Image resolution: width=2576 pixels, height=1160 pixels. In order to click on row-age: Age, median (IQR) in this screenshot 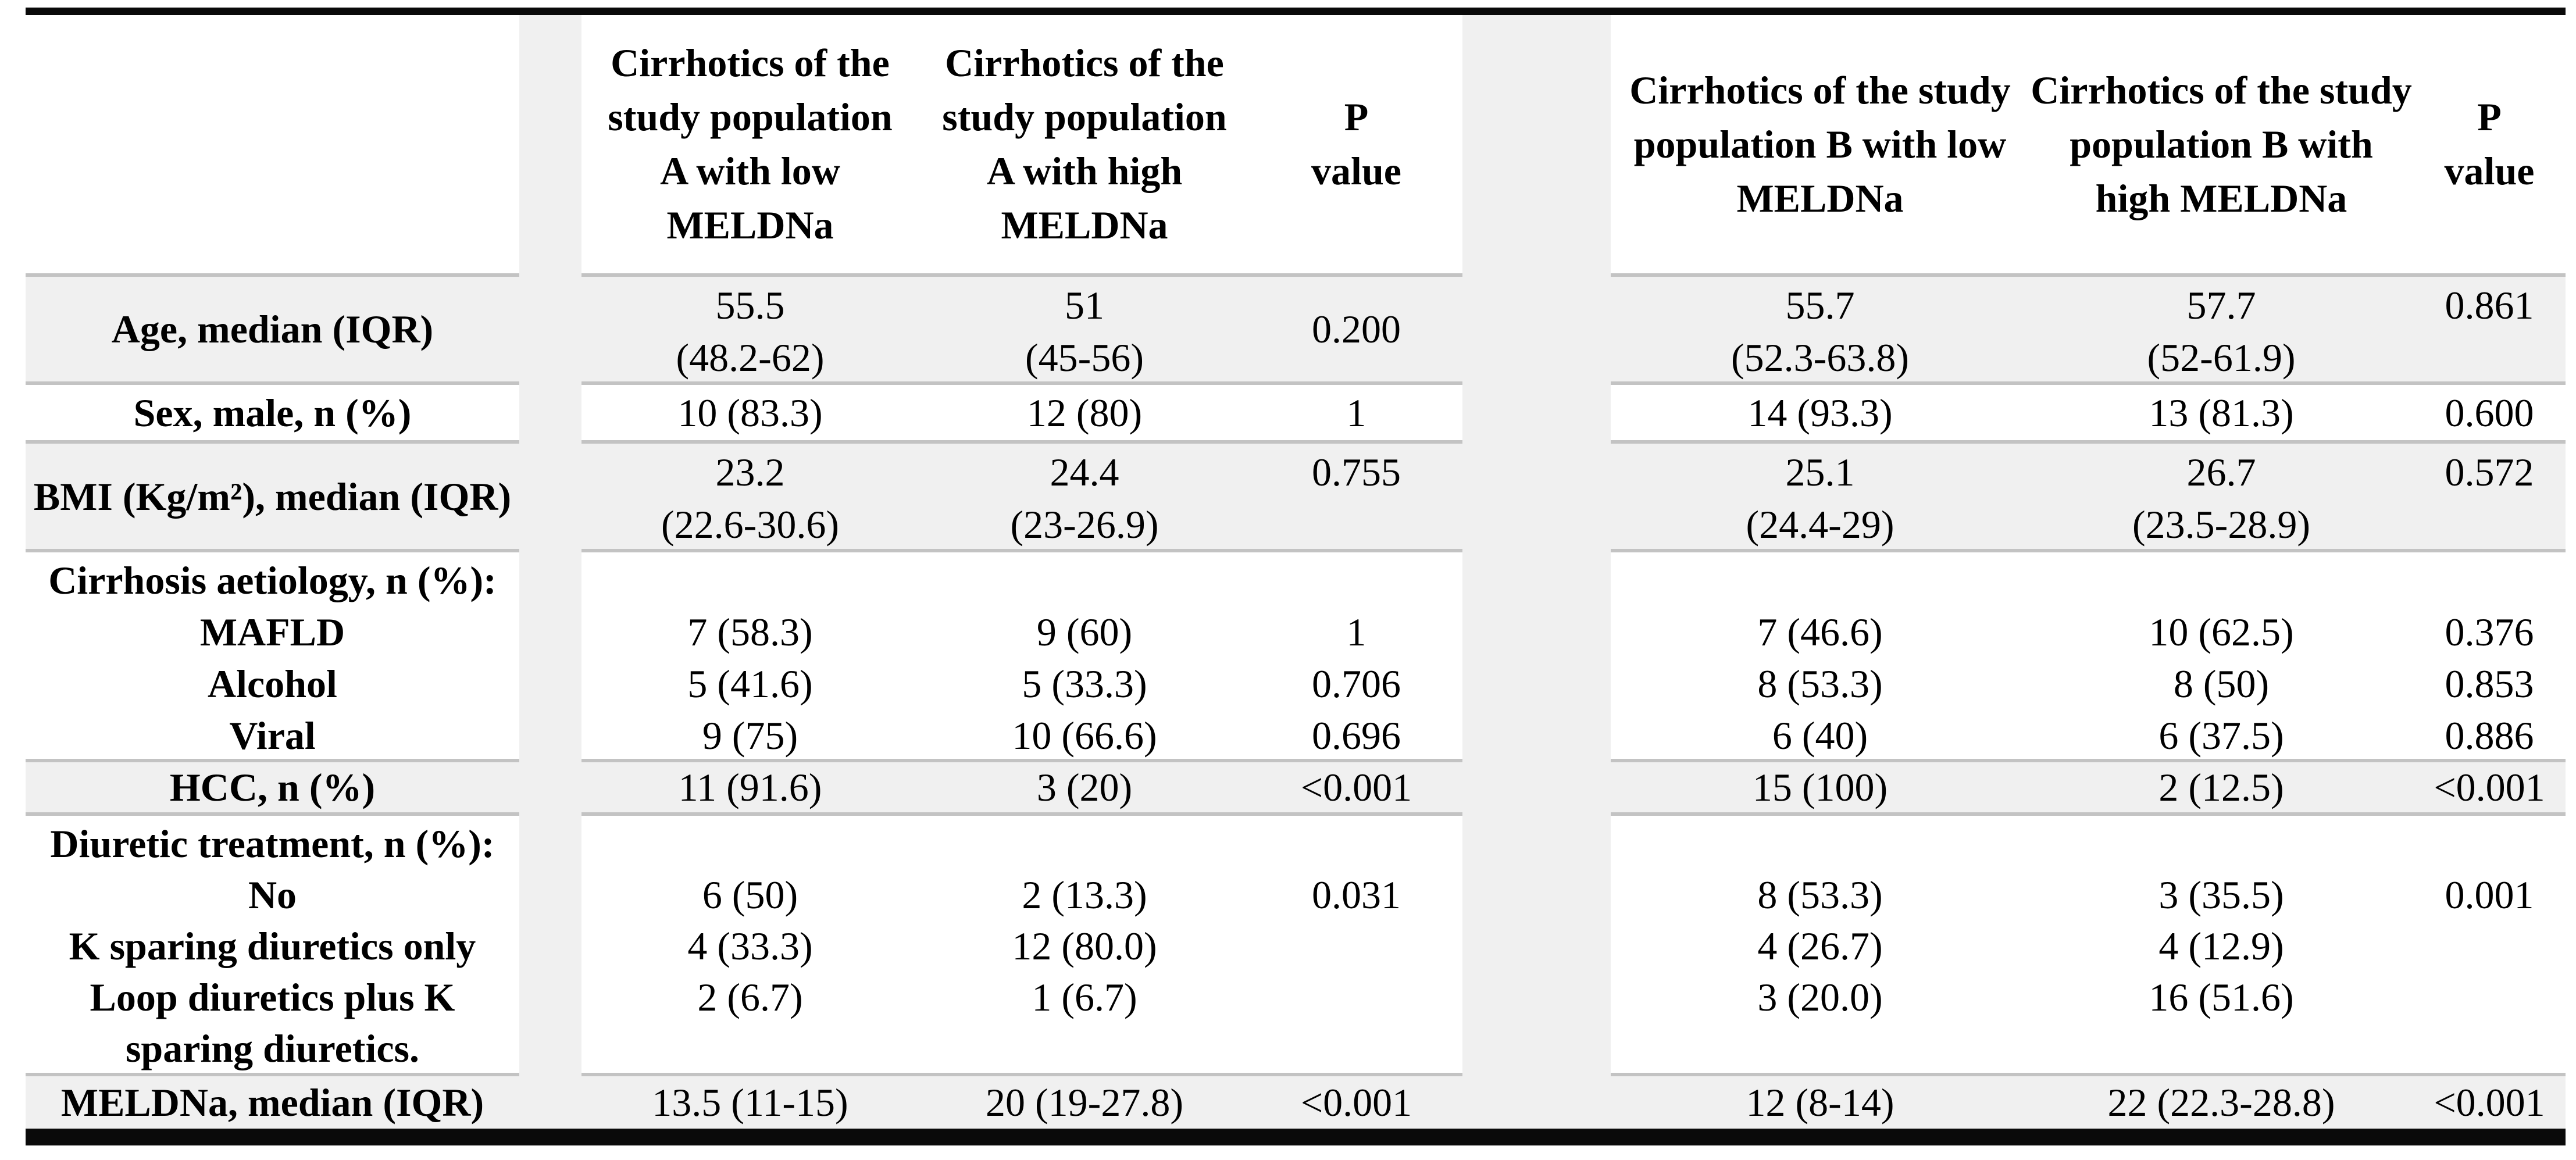, I will do `click(273, 327)`.